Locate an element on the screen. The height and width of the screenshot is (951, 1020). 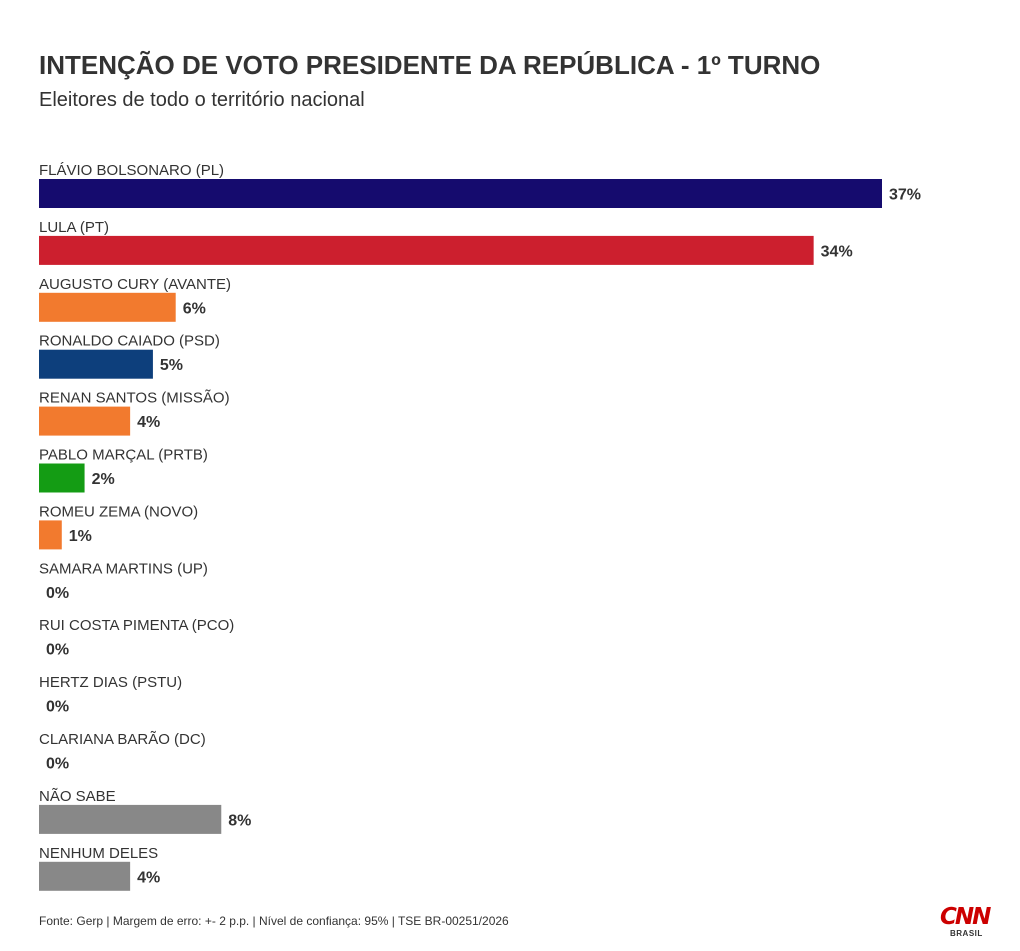
category-label: SAMARA MARTINS (UP) is located at coordinates (123, 568).